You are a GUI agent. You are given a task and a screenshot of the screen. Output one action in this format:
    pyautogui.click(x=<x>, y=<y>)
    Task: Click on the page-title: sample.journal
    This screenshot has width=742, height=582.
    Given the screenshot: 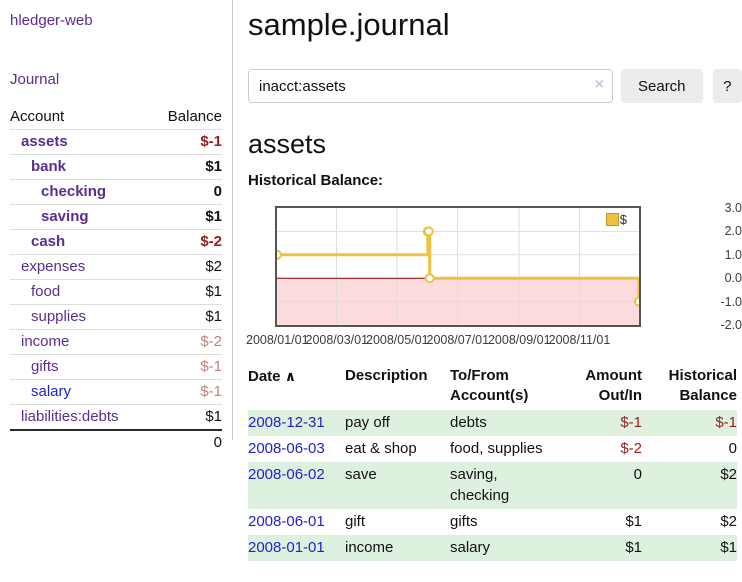 What is the action you would take?
    pyautogui.click(x=349, y=24)
    